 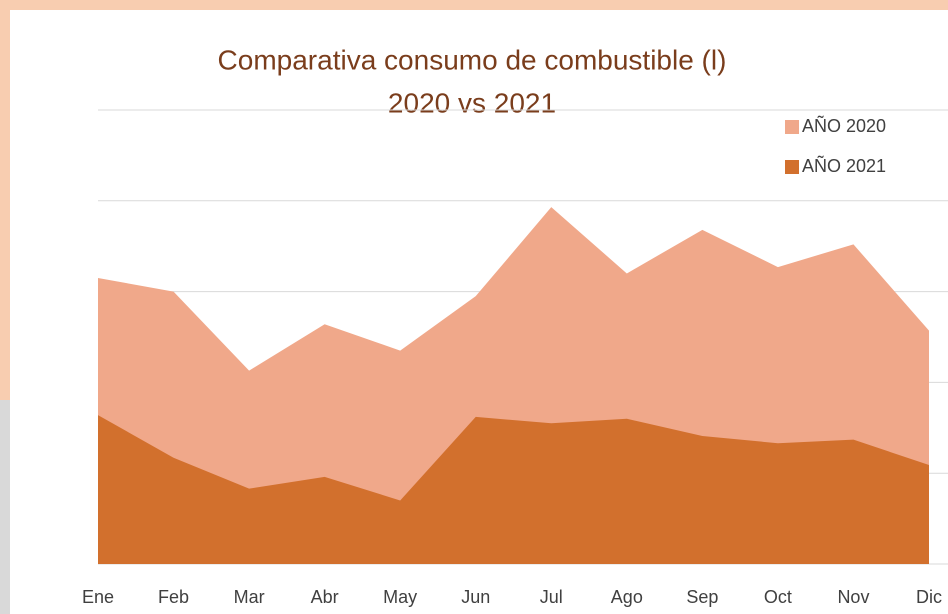 What do you see at coordinates (475, 597) in the screenshot?
I see `x-tick-label: Jun` at bounding box center [475, 597].